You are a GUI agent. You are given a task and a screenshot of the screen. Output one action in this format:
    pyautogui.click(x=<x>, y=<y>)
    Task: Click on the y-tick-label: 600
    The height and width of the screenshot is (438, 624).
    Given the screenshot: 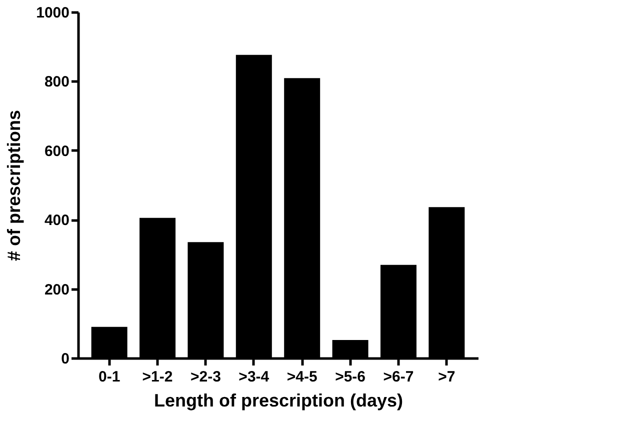 What is the action you would take?
    pyautogui.click(x=57, y=151)
    